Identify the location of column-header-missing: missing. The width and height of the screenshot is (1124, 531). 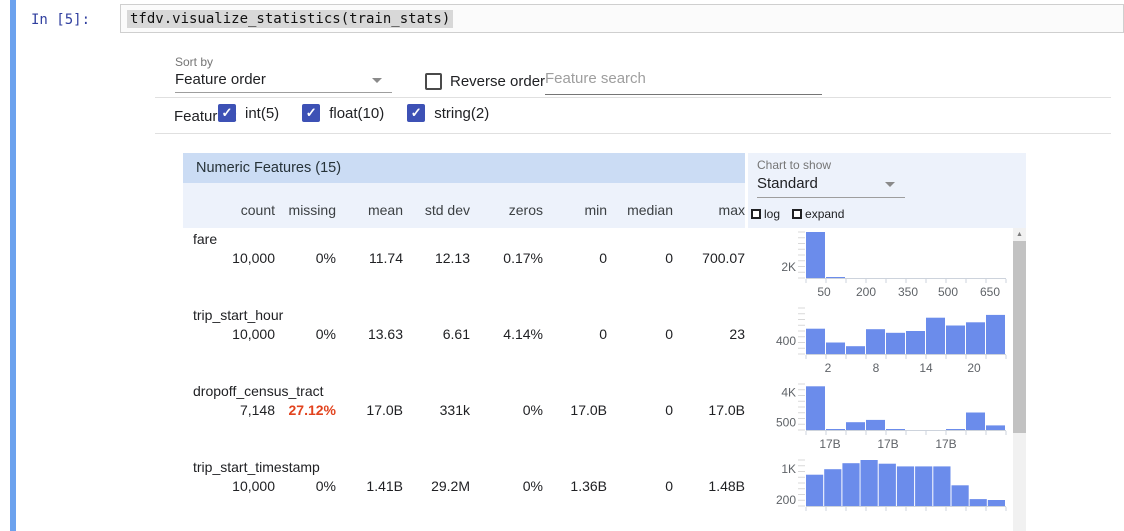
(312, 210).